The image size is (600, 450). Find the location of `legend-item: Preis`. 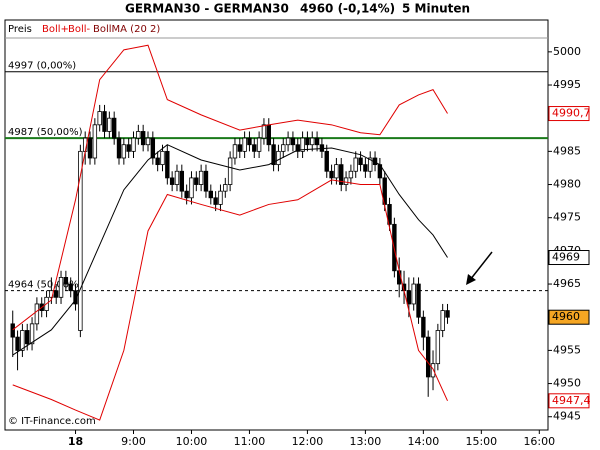

legend-item: Preis is located at coordinates (20, 29).